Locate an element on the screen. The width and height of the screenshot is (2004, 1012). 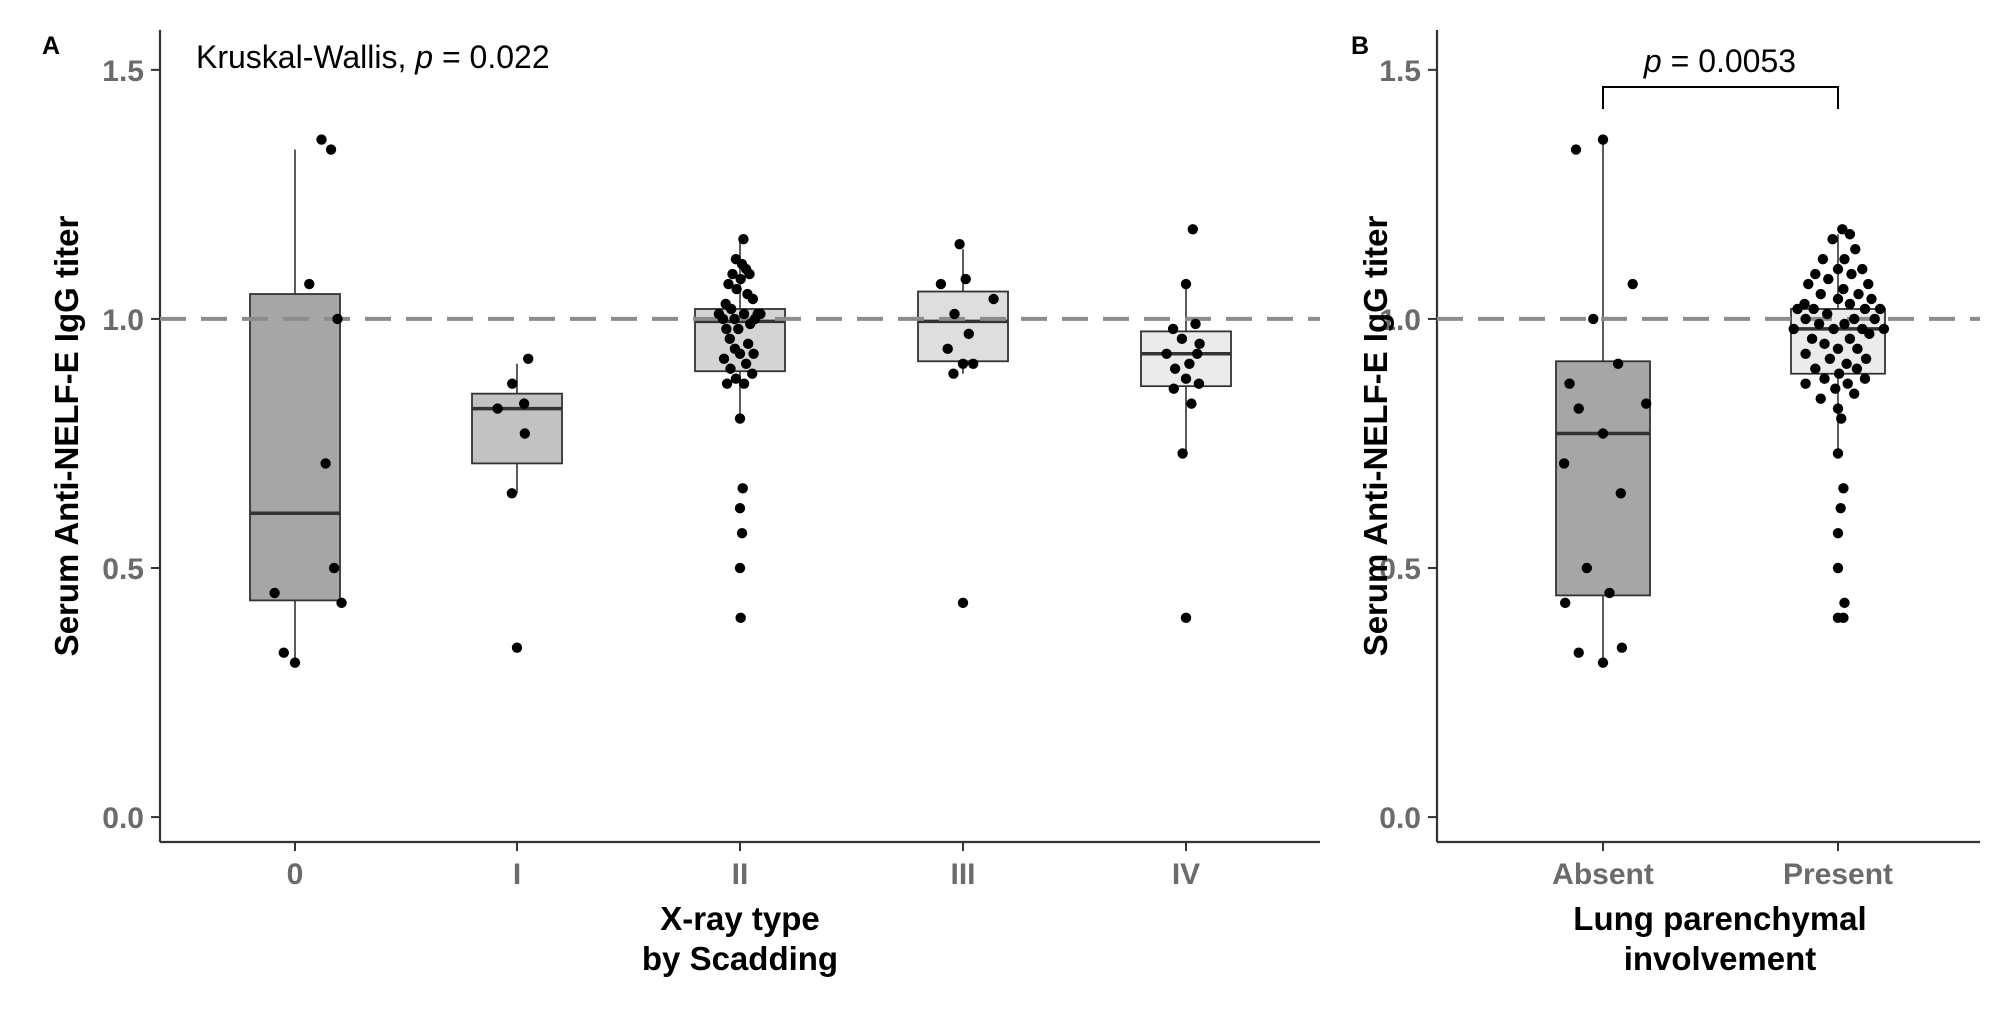
panel-b-annotation-p-value: = 0.0053 is located at coordinates (1729, 61).